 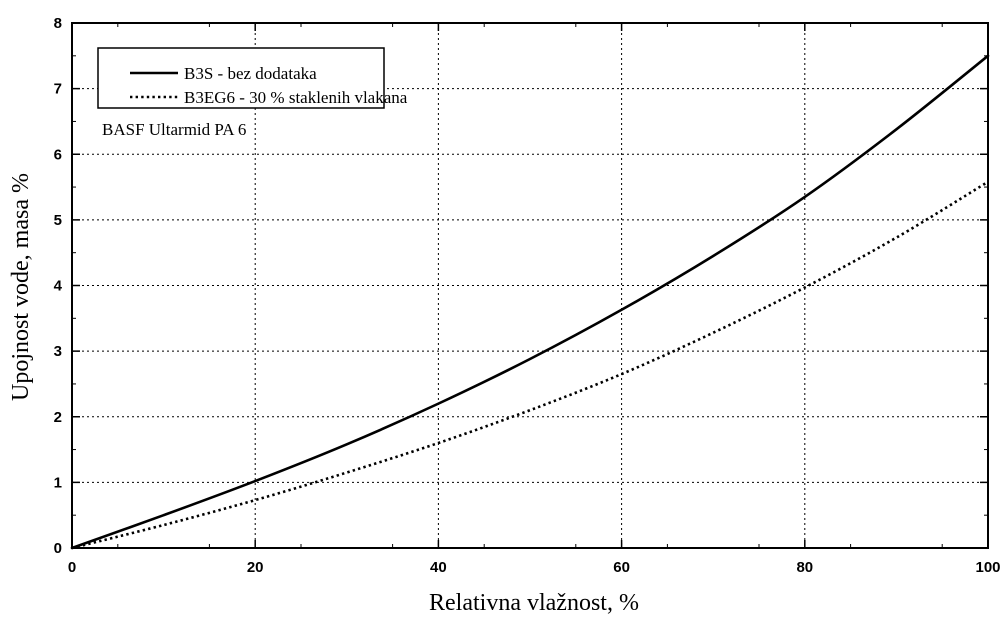 I want to click on y-tick-label: 5, so click(x=58, y=220).